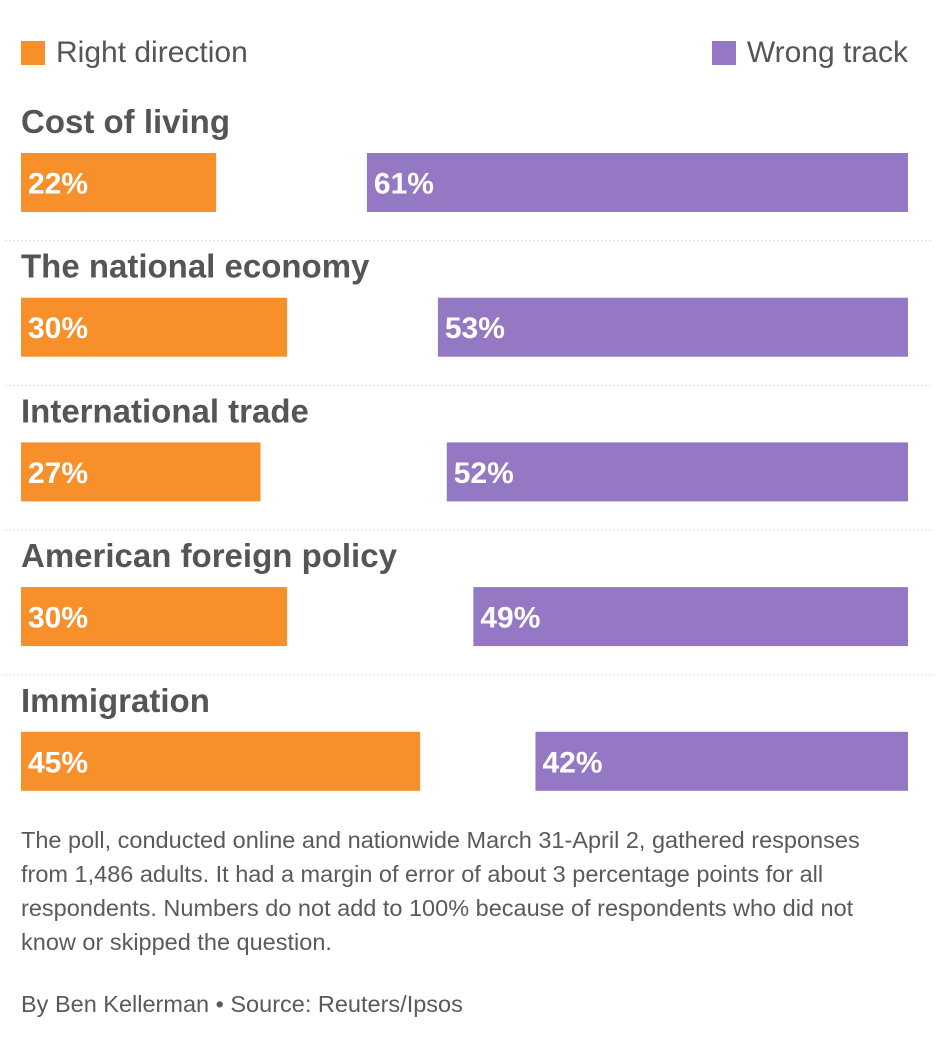  I want to click on category-label: American foreign policy, so click(209, 555).